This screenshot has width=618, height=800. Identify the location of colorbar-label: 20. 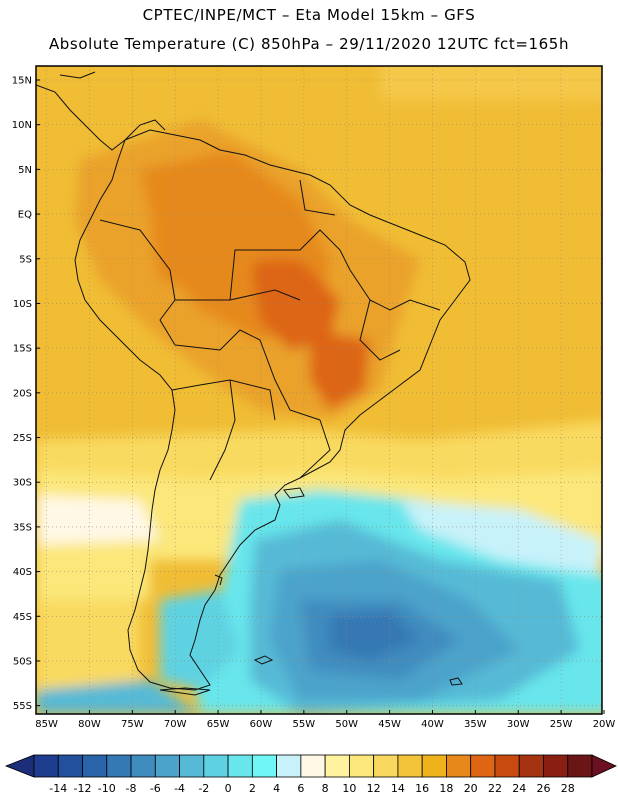
(471, 788).